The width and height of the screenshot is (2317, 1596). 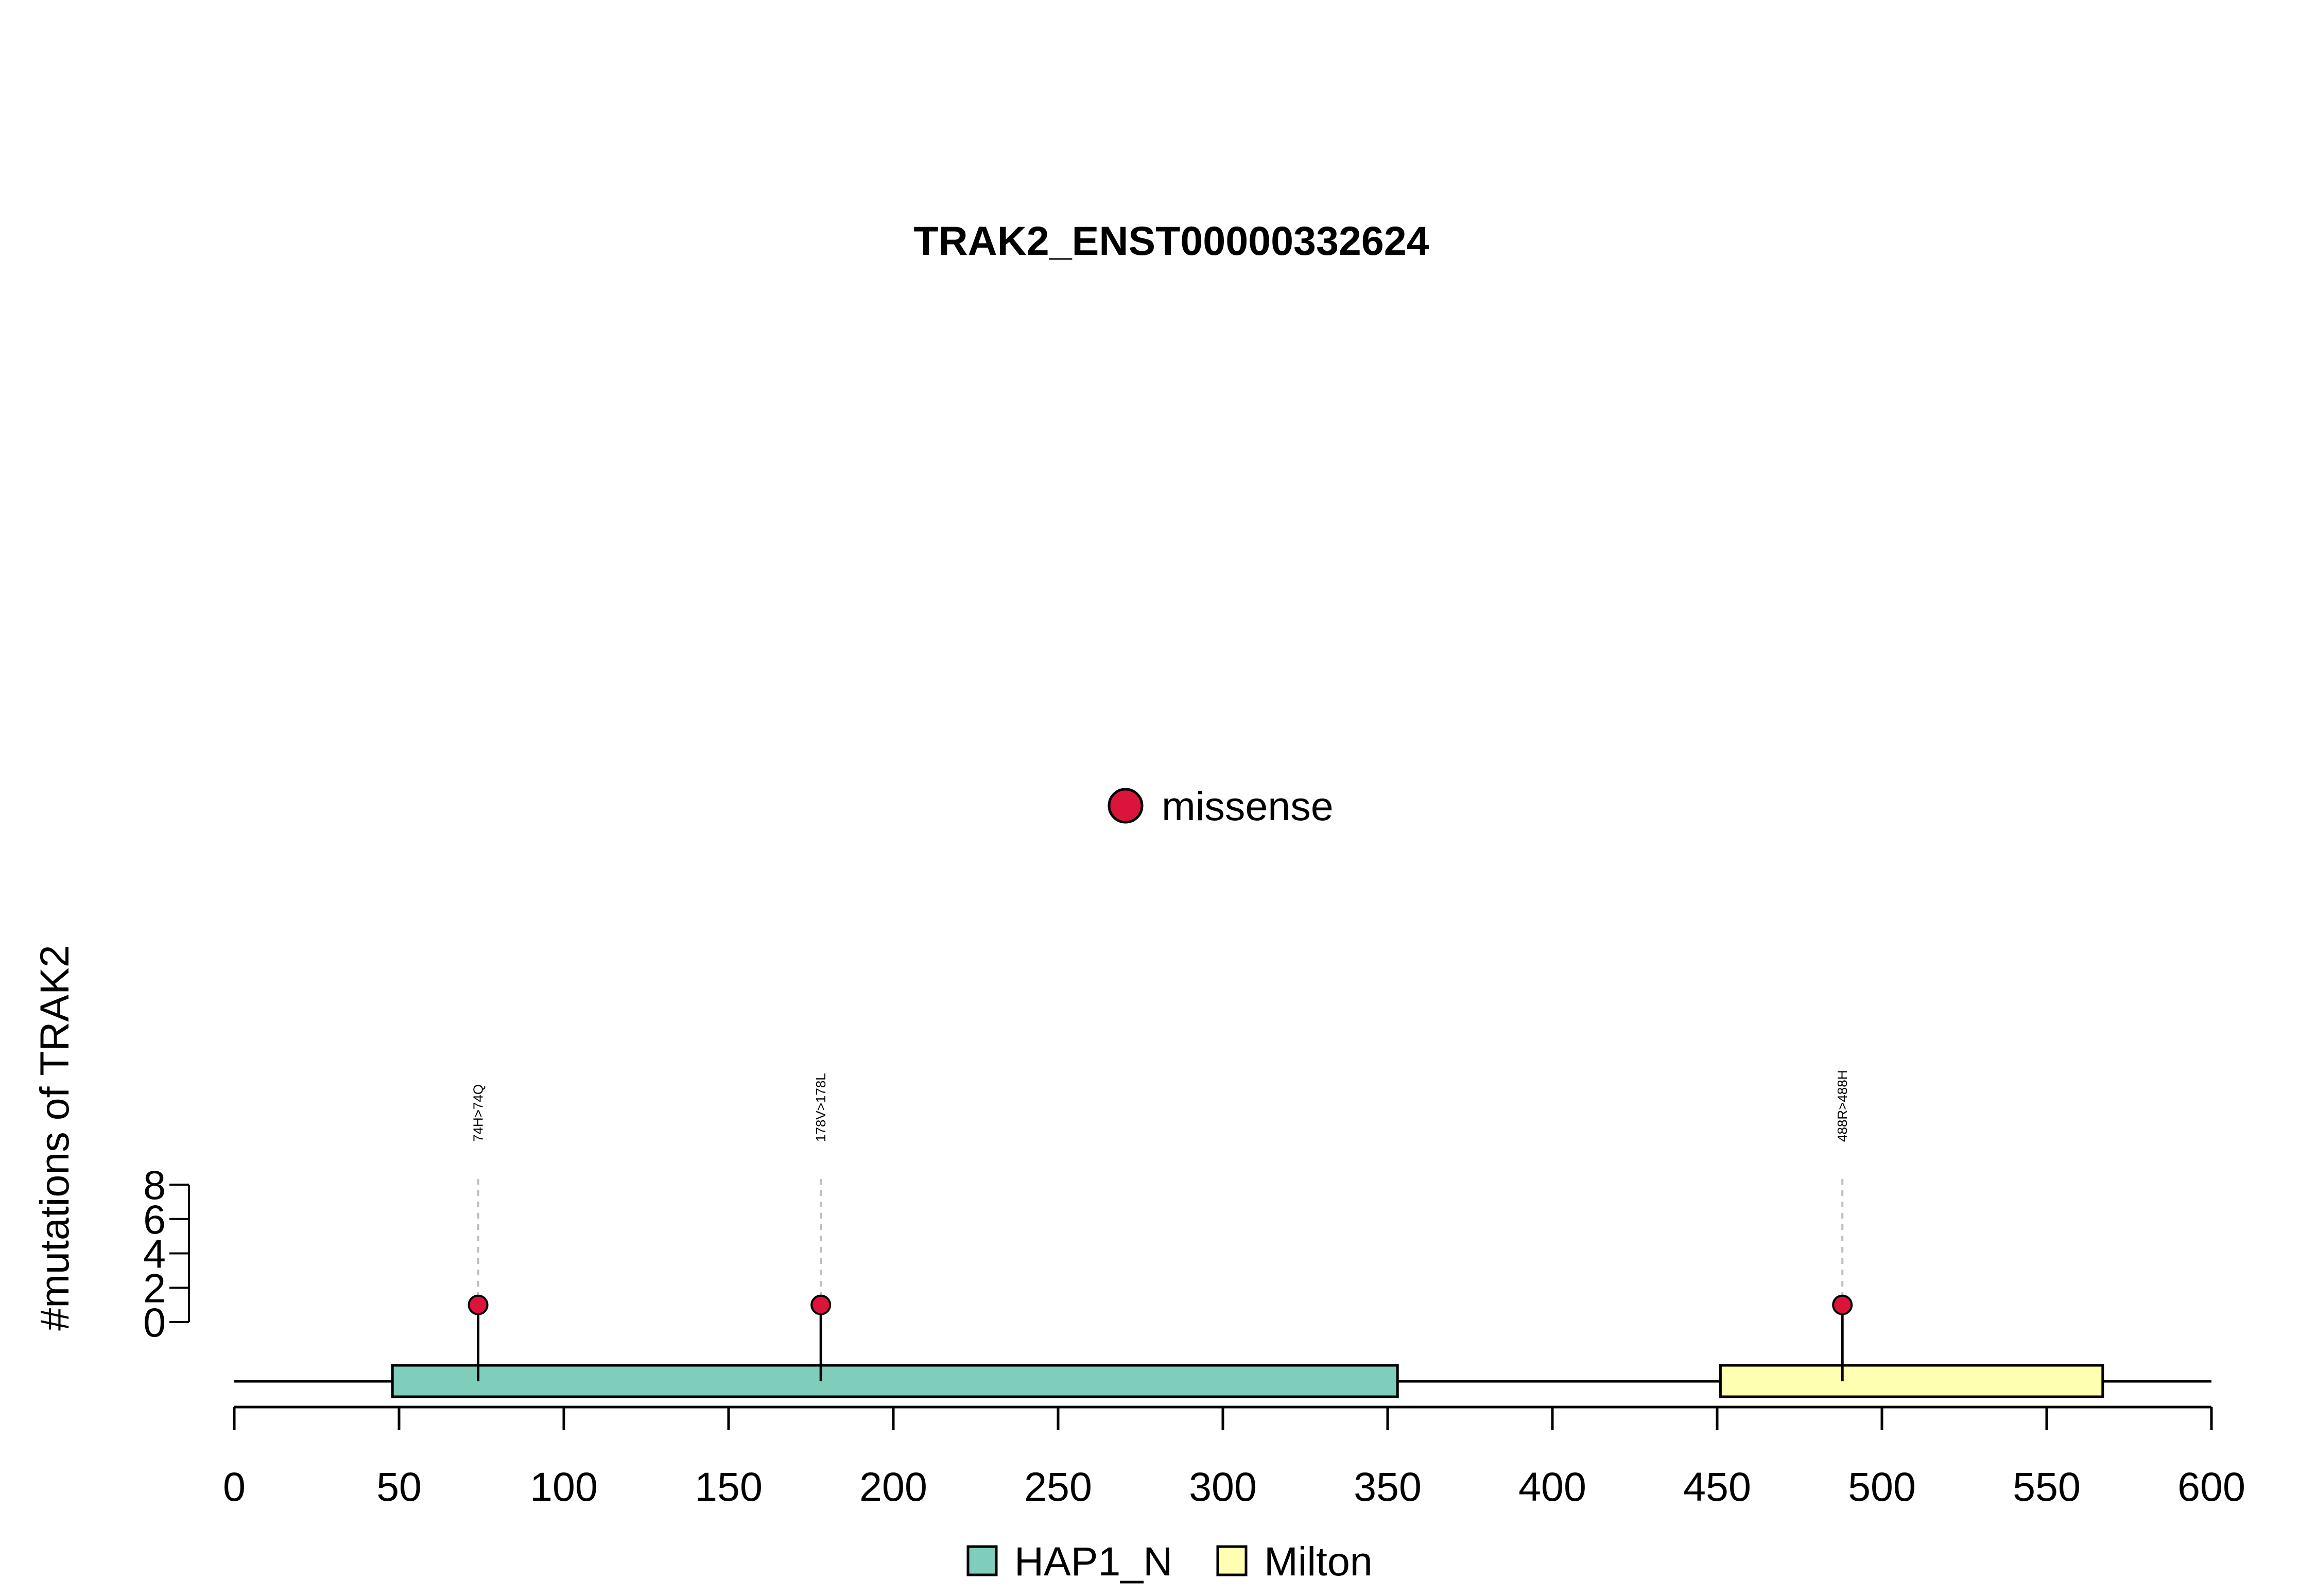 What do you see at coordinates (1171, 241) in the screenshot?
I see `chart-title: TRAK2_ENST00000332624` at bounding box center [1171, 241].